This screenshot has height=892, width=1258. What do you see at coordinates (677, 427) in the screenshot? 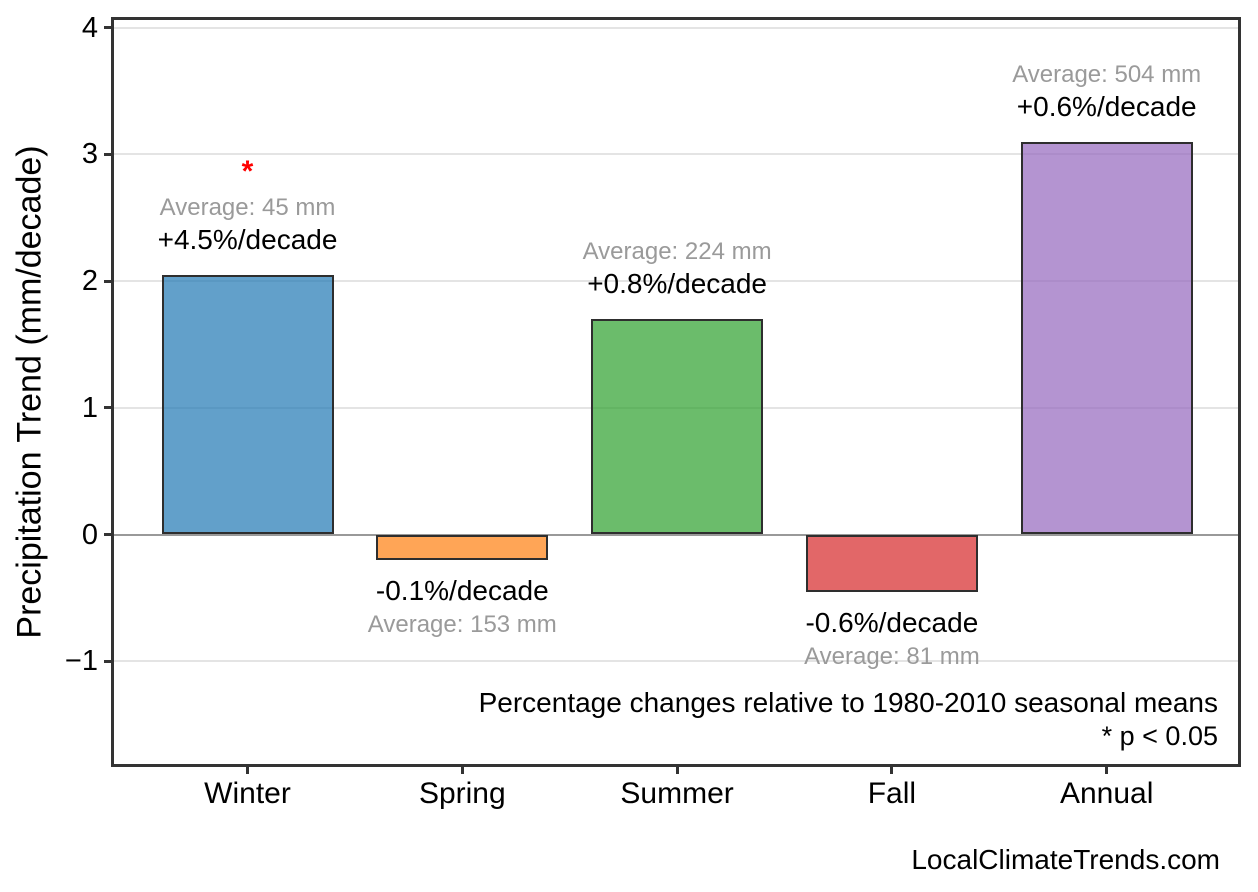
I see `bar-summer` at bounding box center [677, 427].